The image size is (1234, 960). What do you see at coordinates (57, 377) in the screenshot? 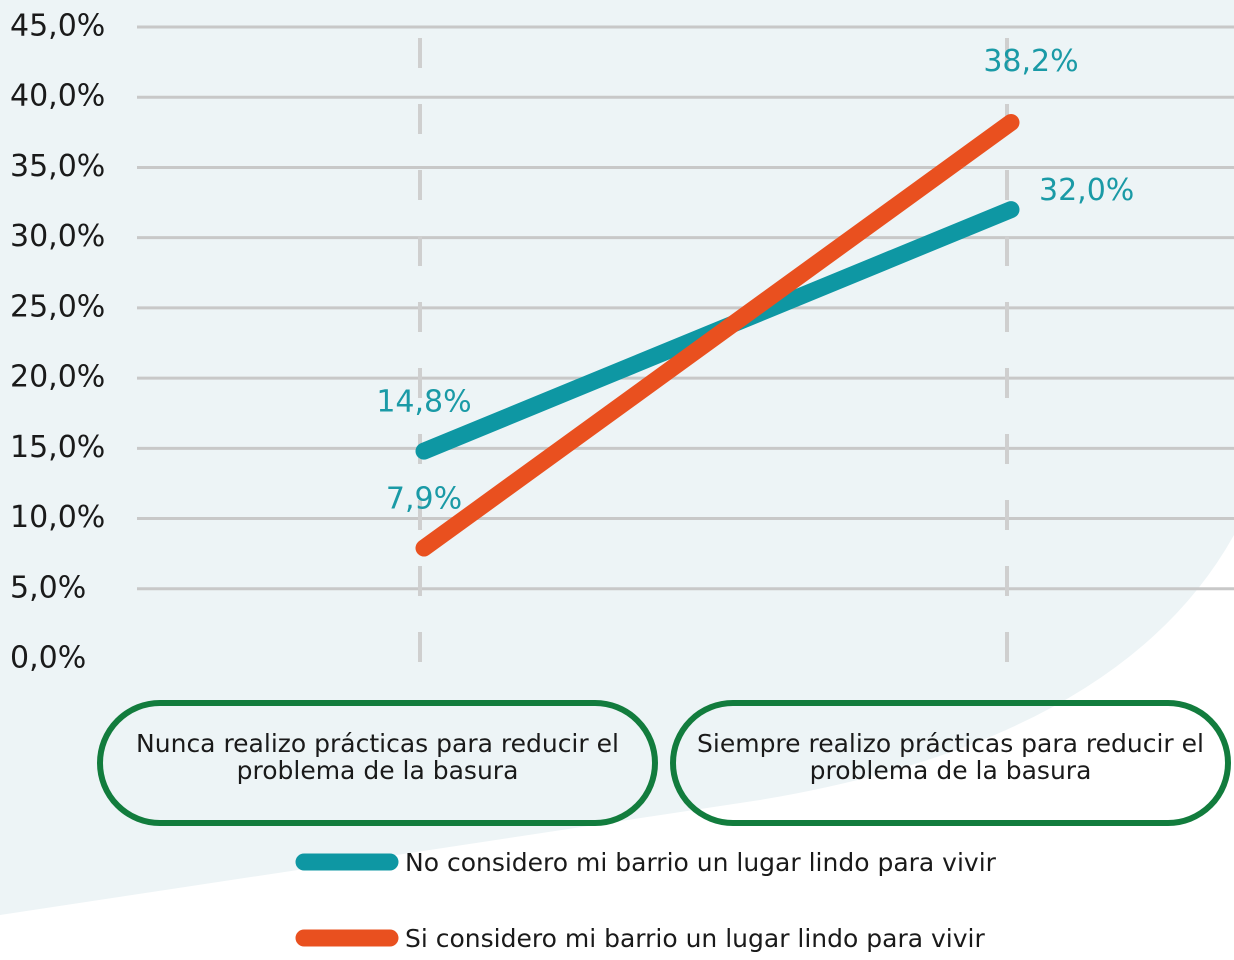
I see `y-tick-label: 20,0%` at bounding box center [57, 377].